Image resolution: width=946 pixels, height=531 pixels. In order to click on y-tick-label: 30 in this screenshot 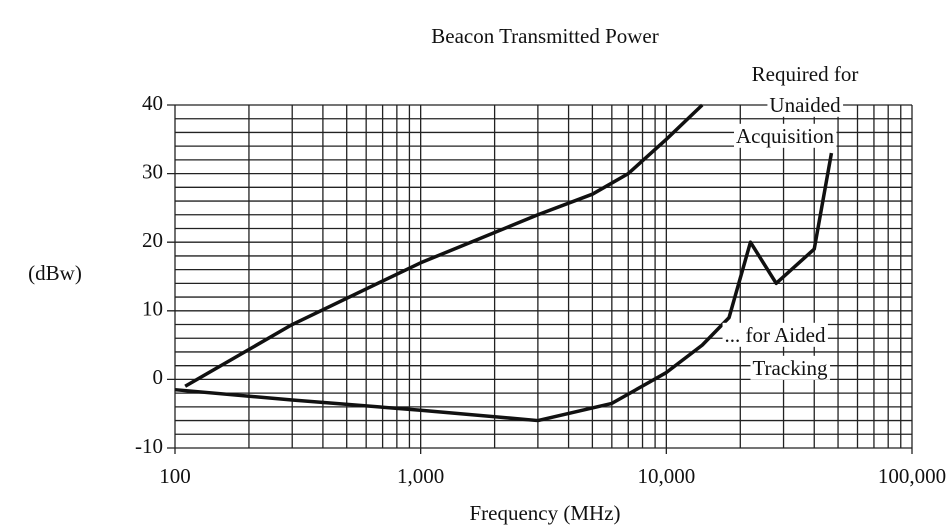, I will do `click(152, 171)`.